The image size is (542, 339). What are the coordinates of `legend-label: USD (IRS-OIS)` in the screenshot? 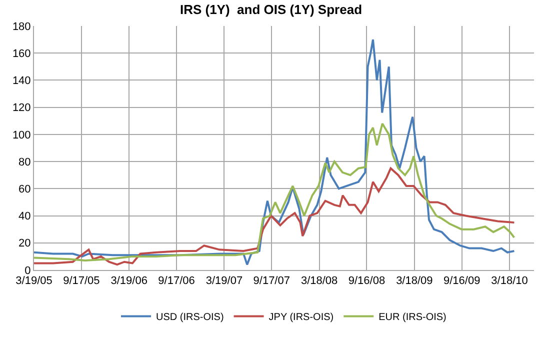 It's located at (190, 318).